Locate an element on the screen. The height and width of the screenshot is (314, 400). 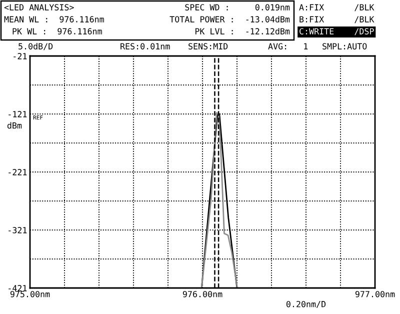
y-tick-label: -421 is located at coordinates (17, 288).